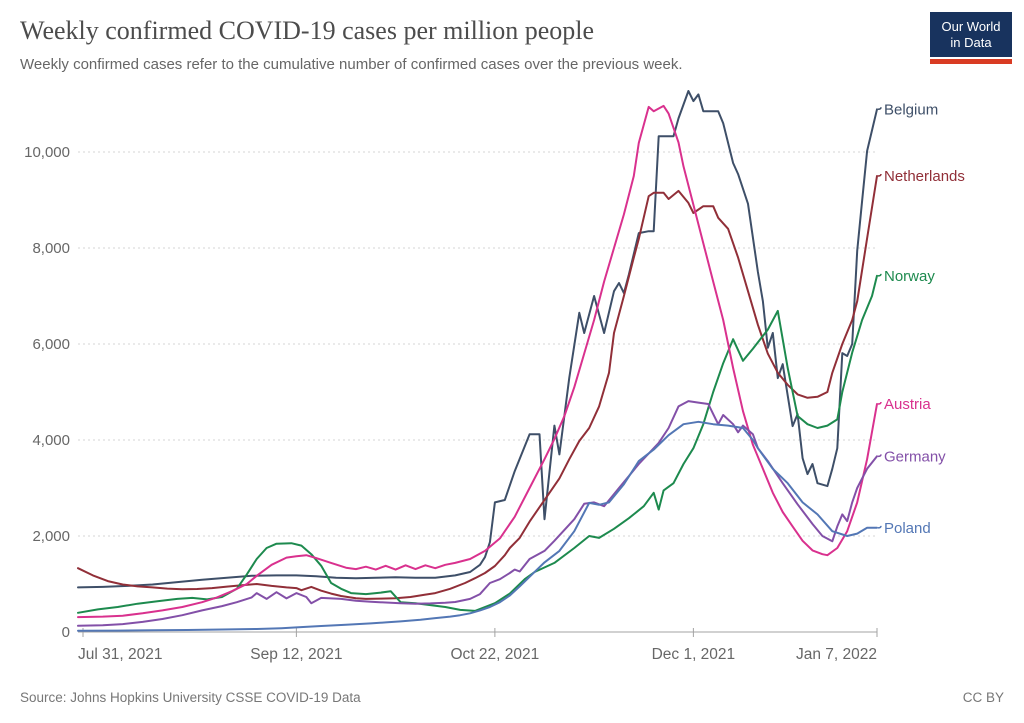  I want to click on series-label-norway: Norway, so click(909, 276).